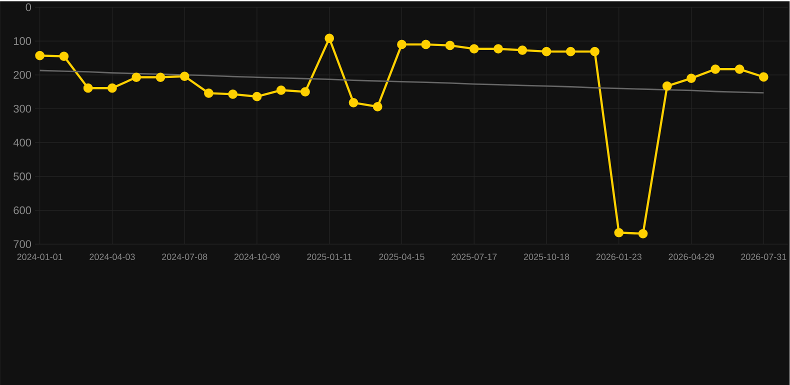  What do you see at coordinates (691, 257) in the screenshot?
I see `x-tick-label: 2026-04-29` at bounding box center [691, 257].